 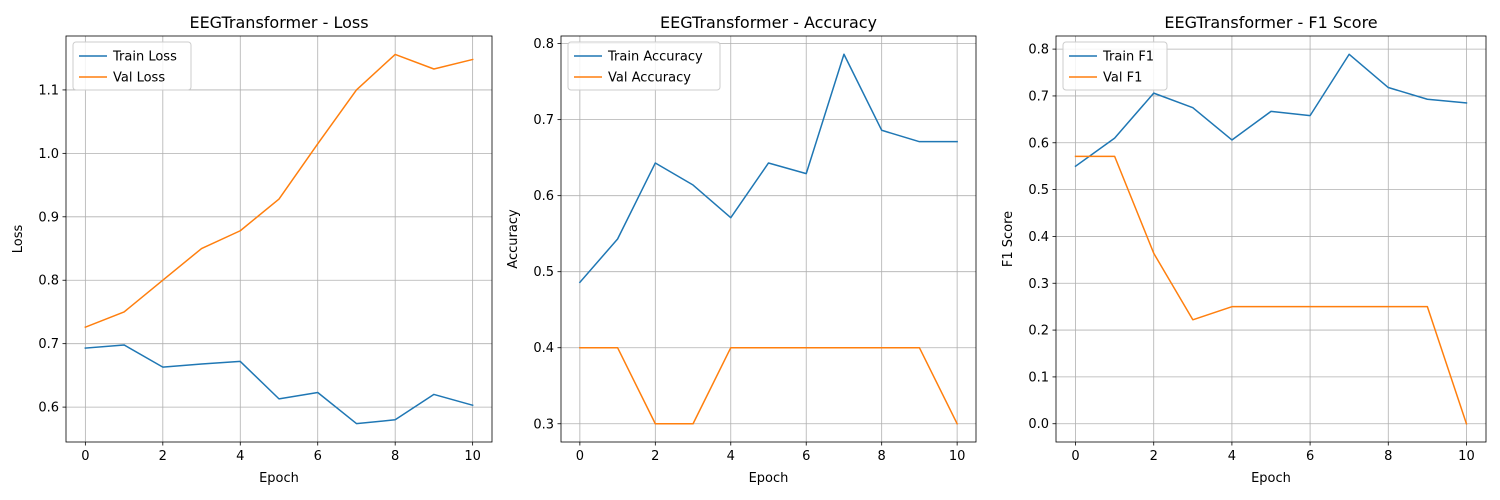 What do you see at coordinates (18, 239) in the screenshot?
I see `y-axis-label: Loss` at bounding box center [18, 239].